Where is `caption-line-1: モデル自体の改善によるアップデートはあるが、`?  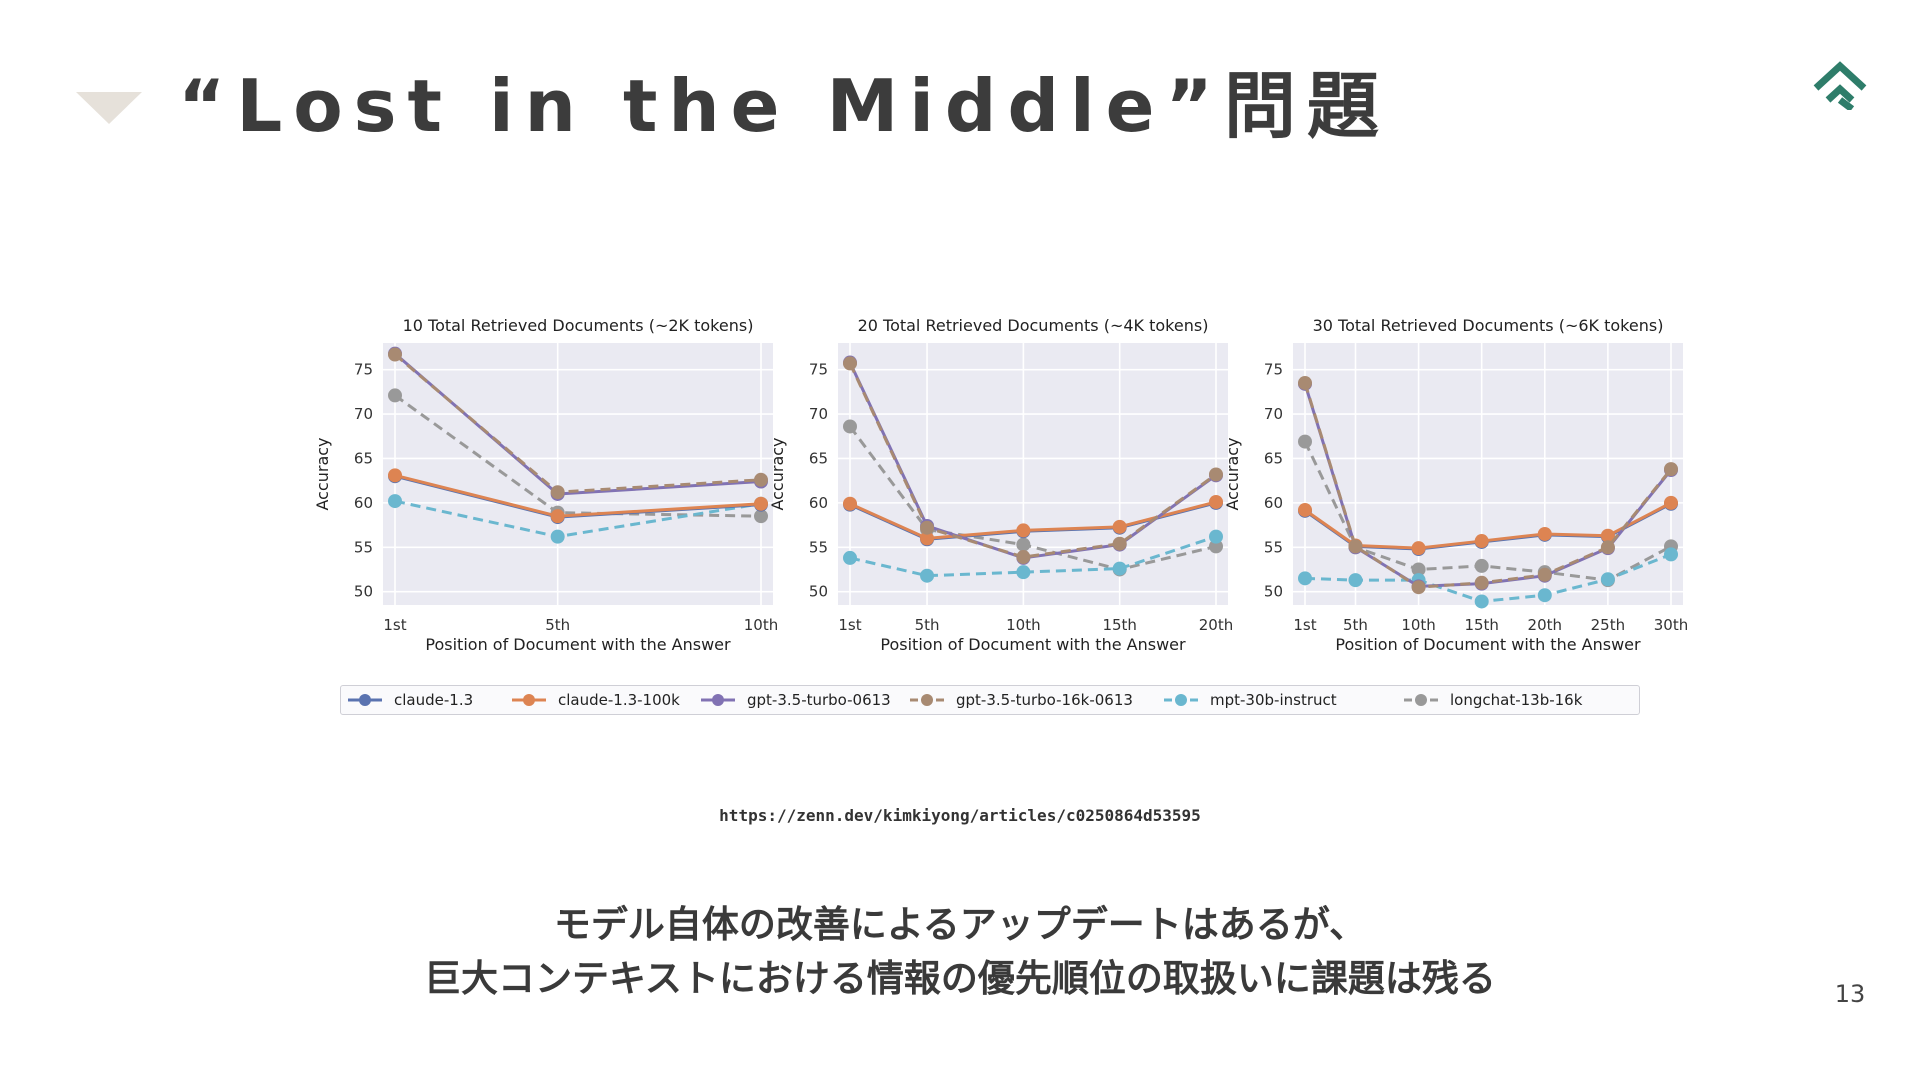
caption-line-1: モデル自体の改善によるアップデートはあるが、 is located at coordinates (960, 924).